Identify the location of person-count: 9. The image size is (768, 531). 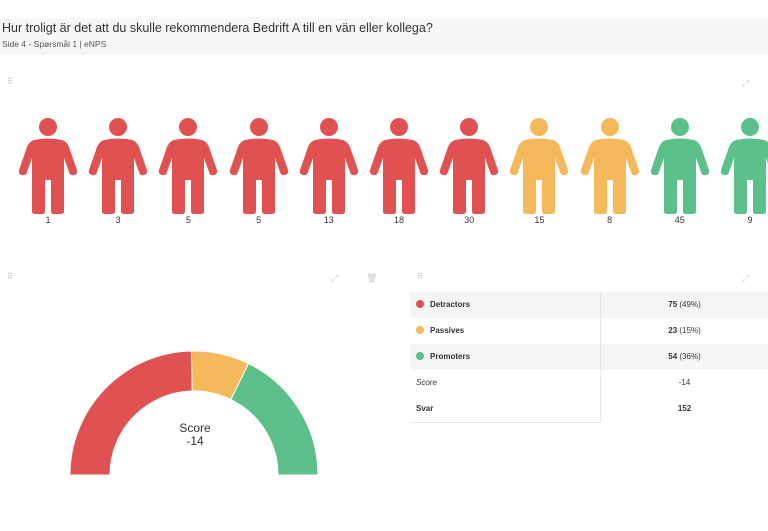
(750, 220).